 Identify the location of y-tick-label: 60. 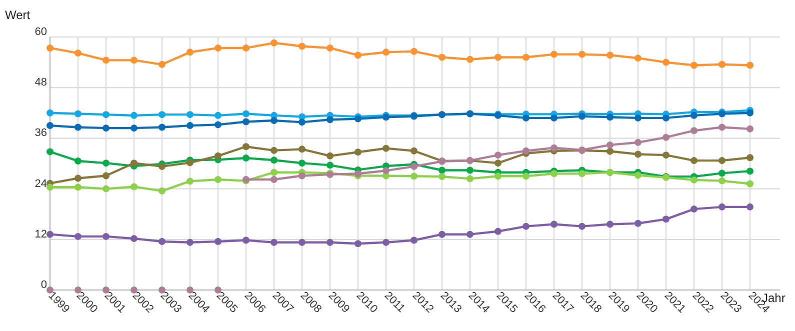
(40, 32).